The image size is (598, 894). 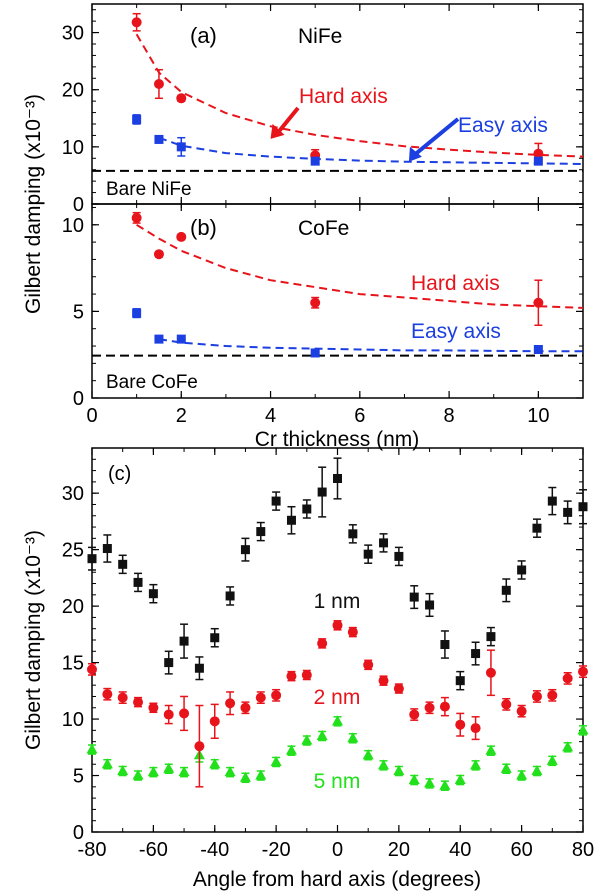 I want to click on hard-axis-arrowhead, so click(x=277, y=131).